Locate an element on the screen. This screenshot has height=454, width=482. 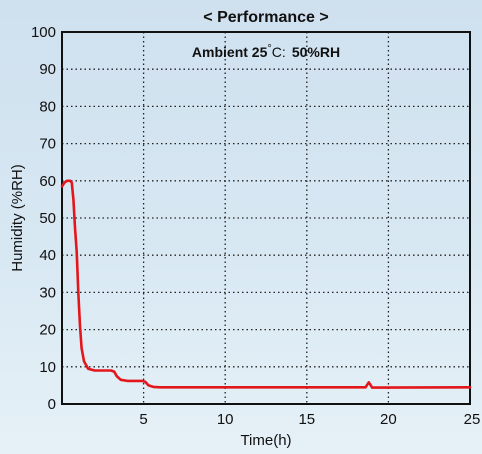
annotation-unit: C is located at coordinates (277, 52).